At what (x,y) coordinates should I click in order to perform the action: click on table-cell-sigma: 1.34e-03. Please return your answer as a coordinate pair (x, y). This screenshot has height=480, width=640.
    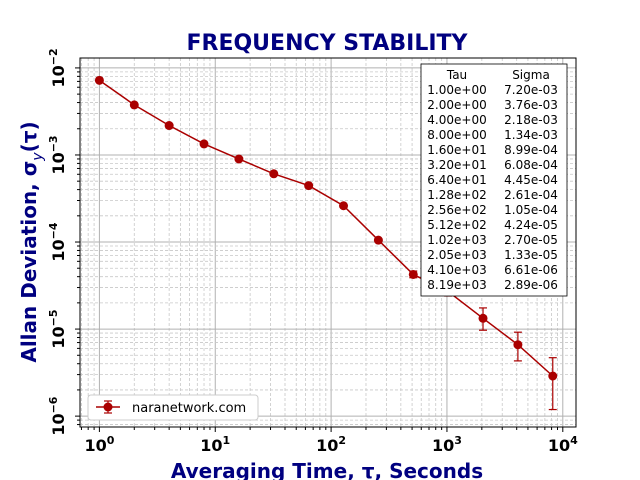
    Looking at the image, I should click on (531, 135).